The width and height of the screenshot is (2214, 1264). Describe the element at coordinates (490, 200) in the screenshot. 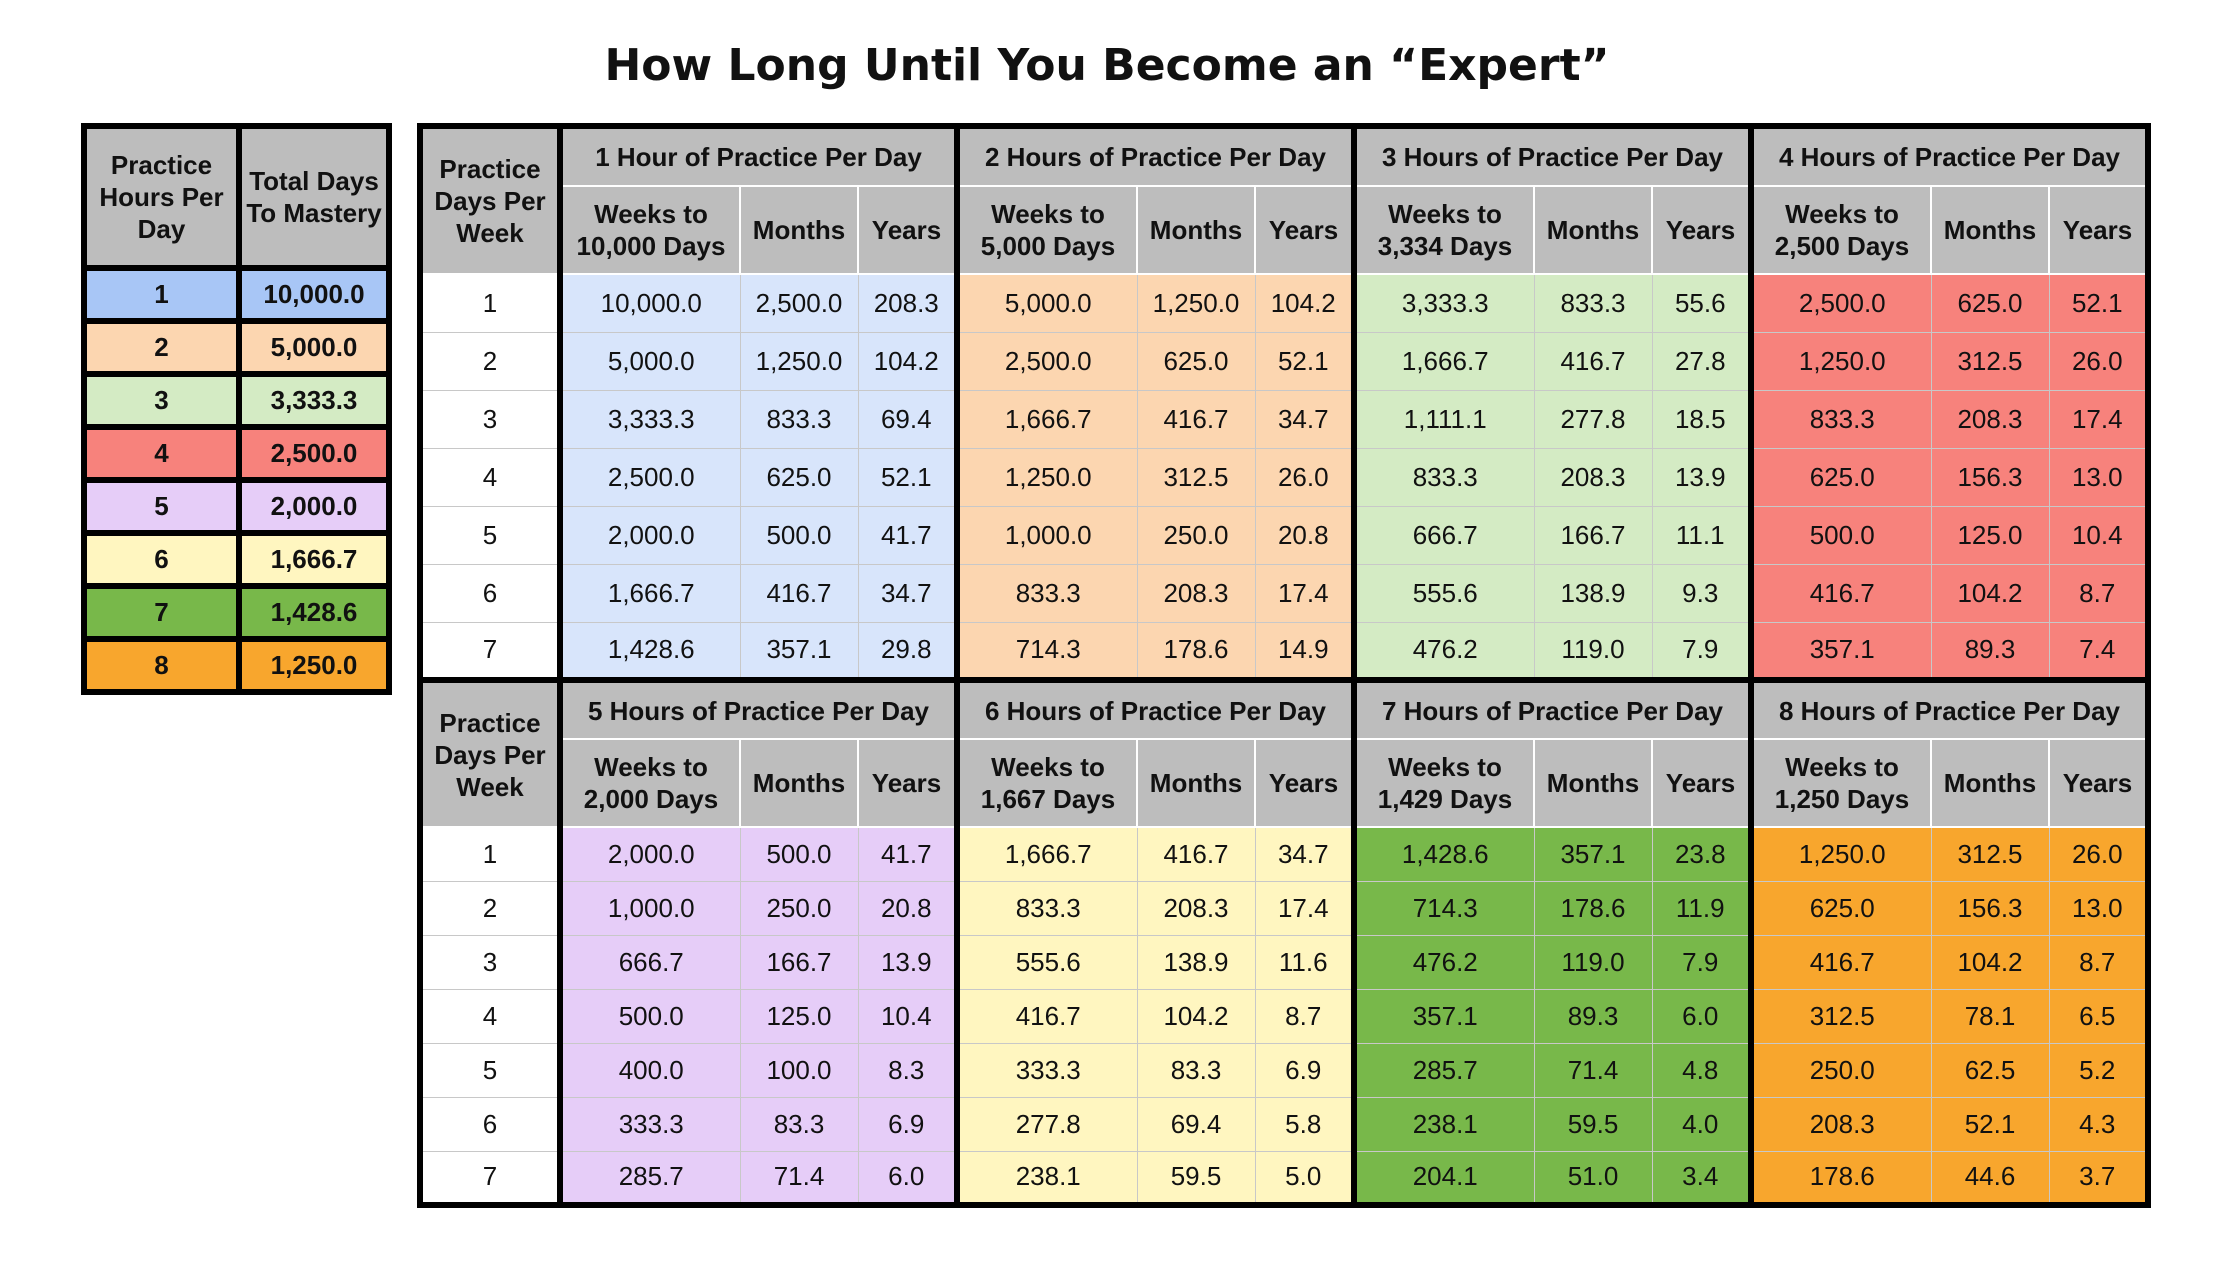

I see `row-header: Practice Days Per Week` at that location.